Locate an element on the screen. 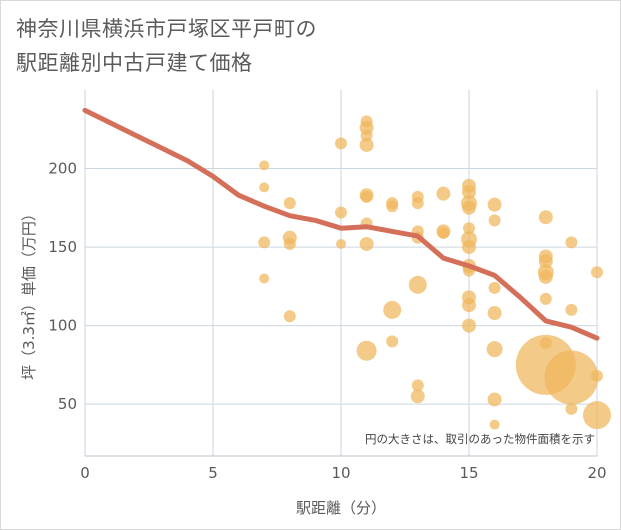  x-tick-label: 0 is located at coordinates (85, 473).